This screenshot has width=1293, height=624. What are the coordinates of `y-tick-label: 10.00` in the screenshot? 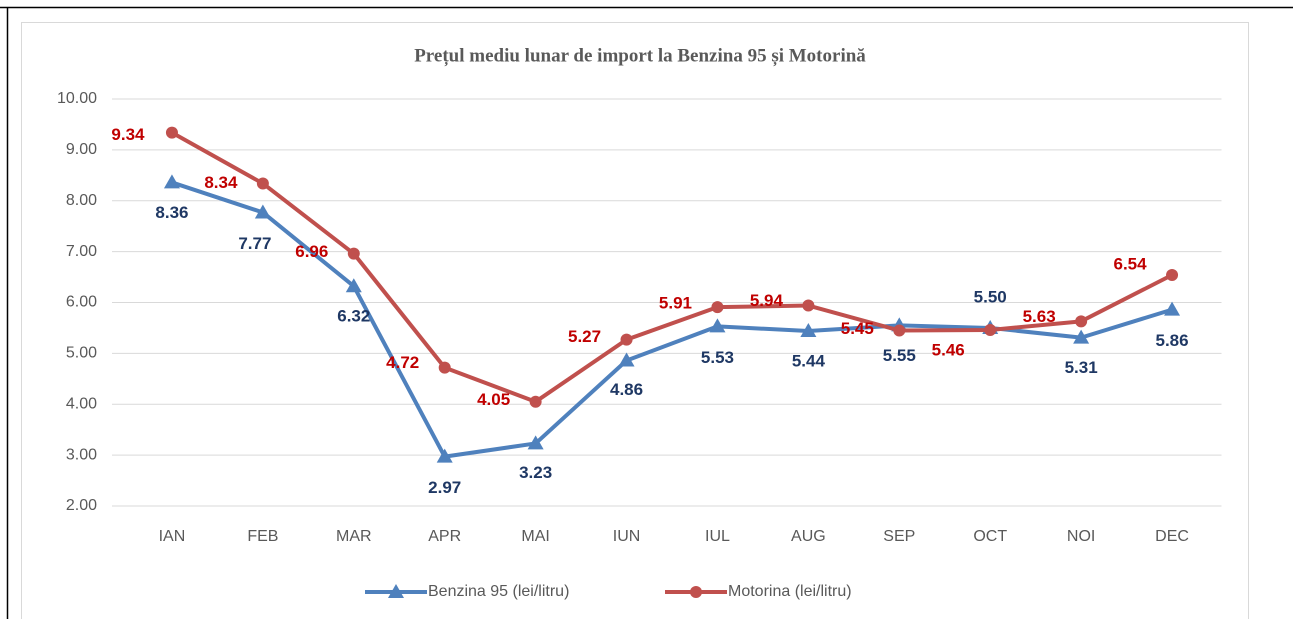 It's located at (77, 98).